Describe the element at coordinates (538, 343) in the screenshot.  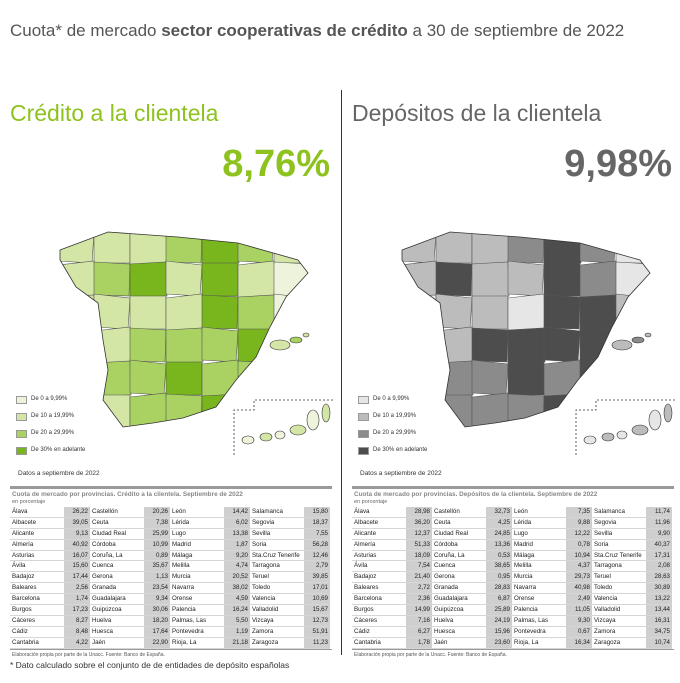
I see `map` at that location.